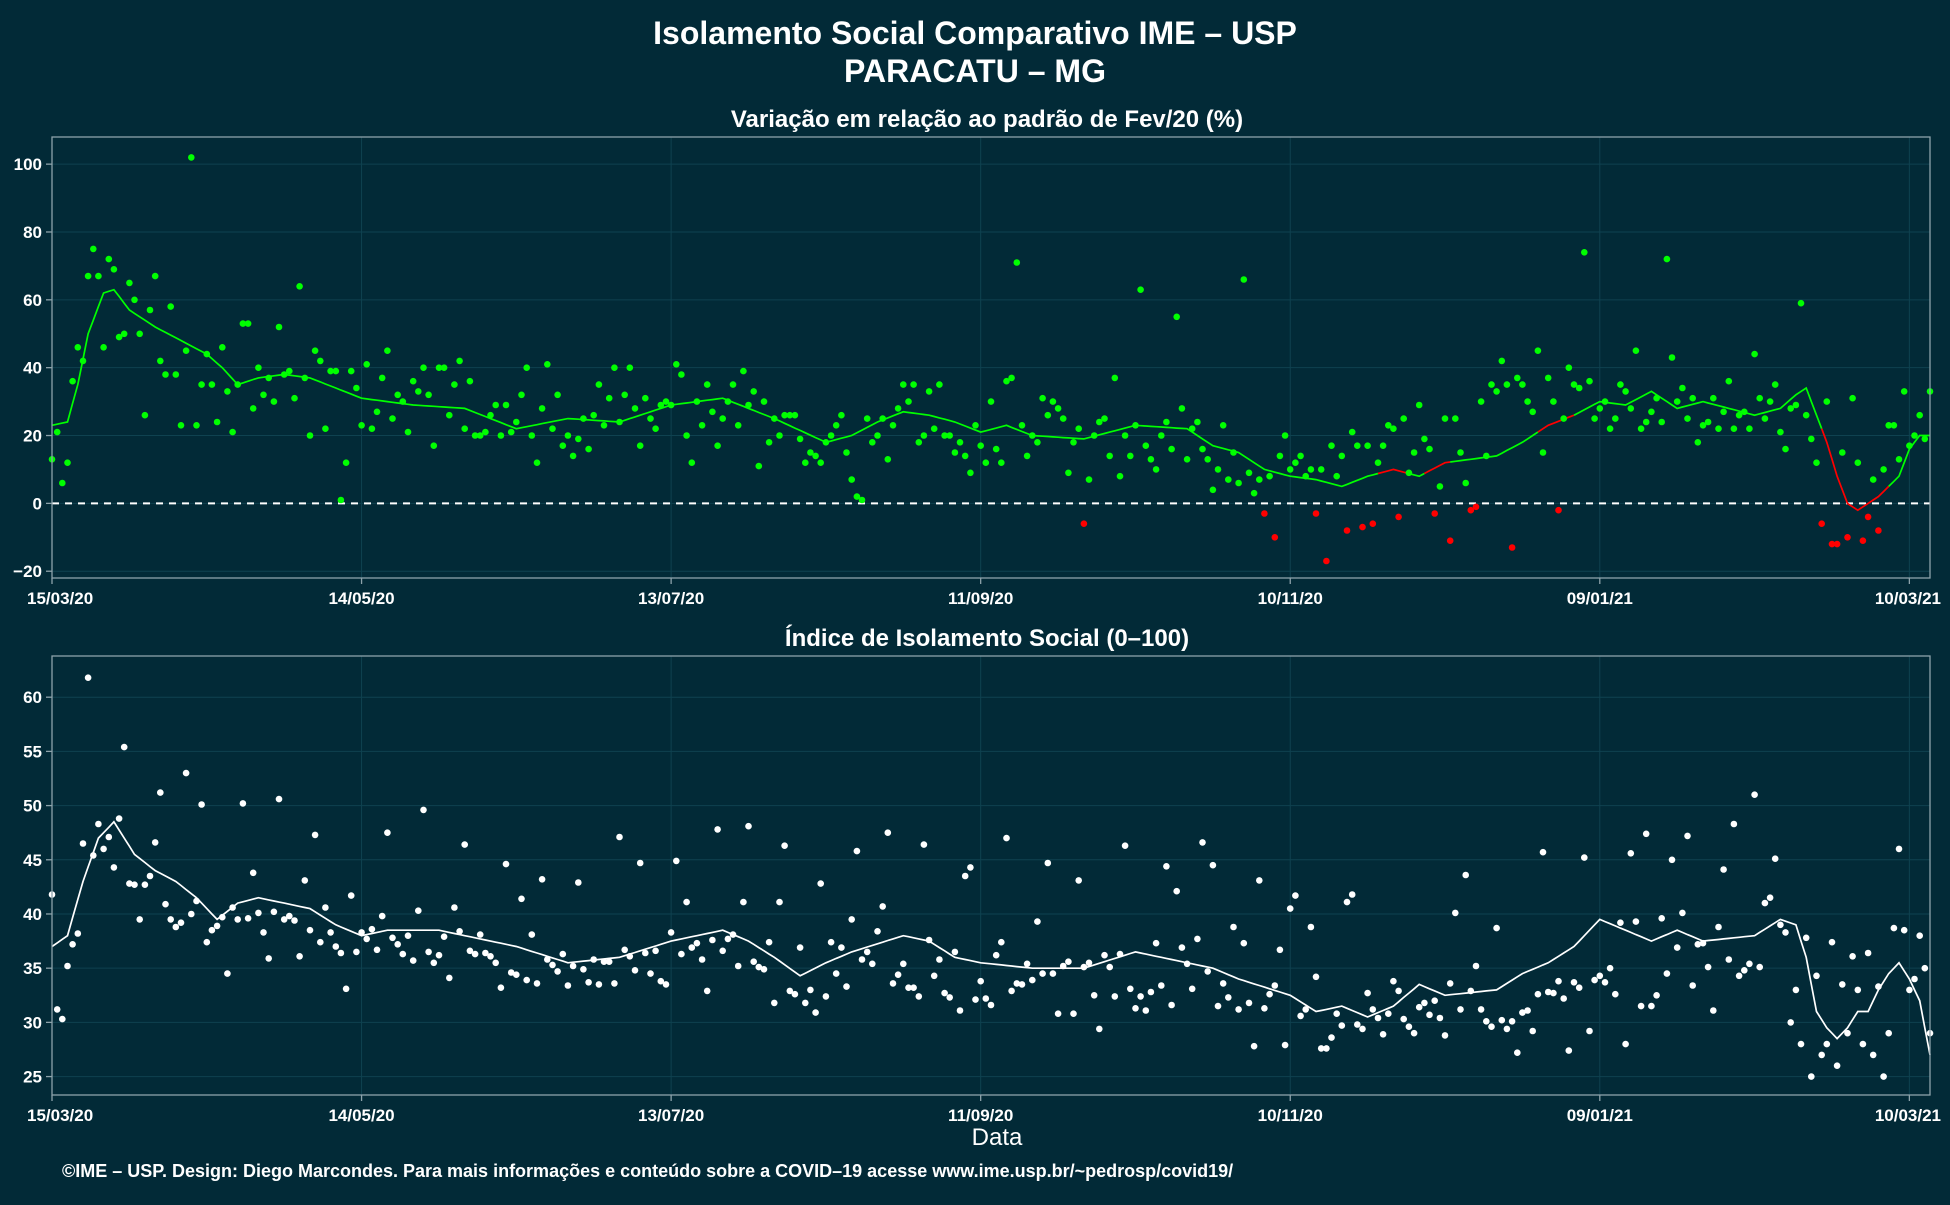 Image resolution: width=1950 pixels, height=1205 pixels. I want to click on y-tick-label: 60, so click(32, 300).